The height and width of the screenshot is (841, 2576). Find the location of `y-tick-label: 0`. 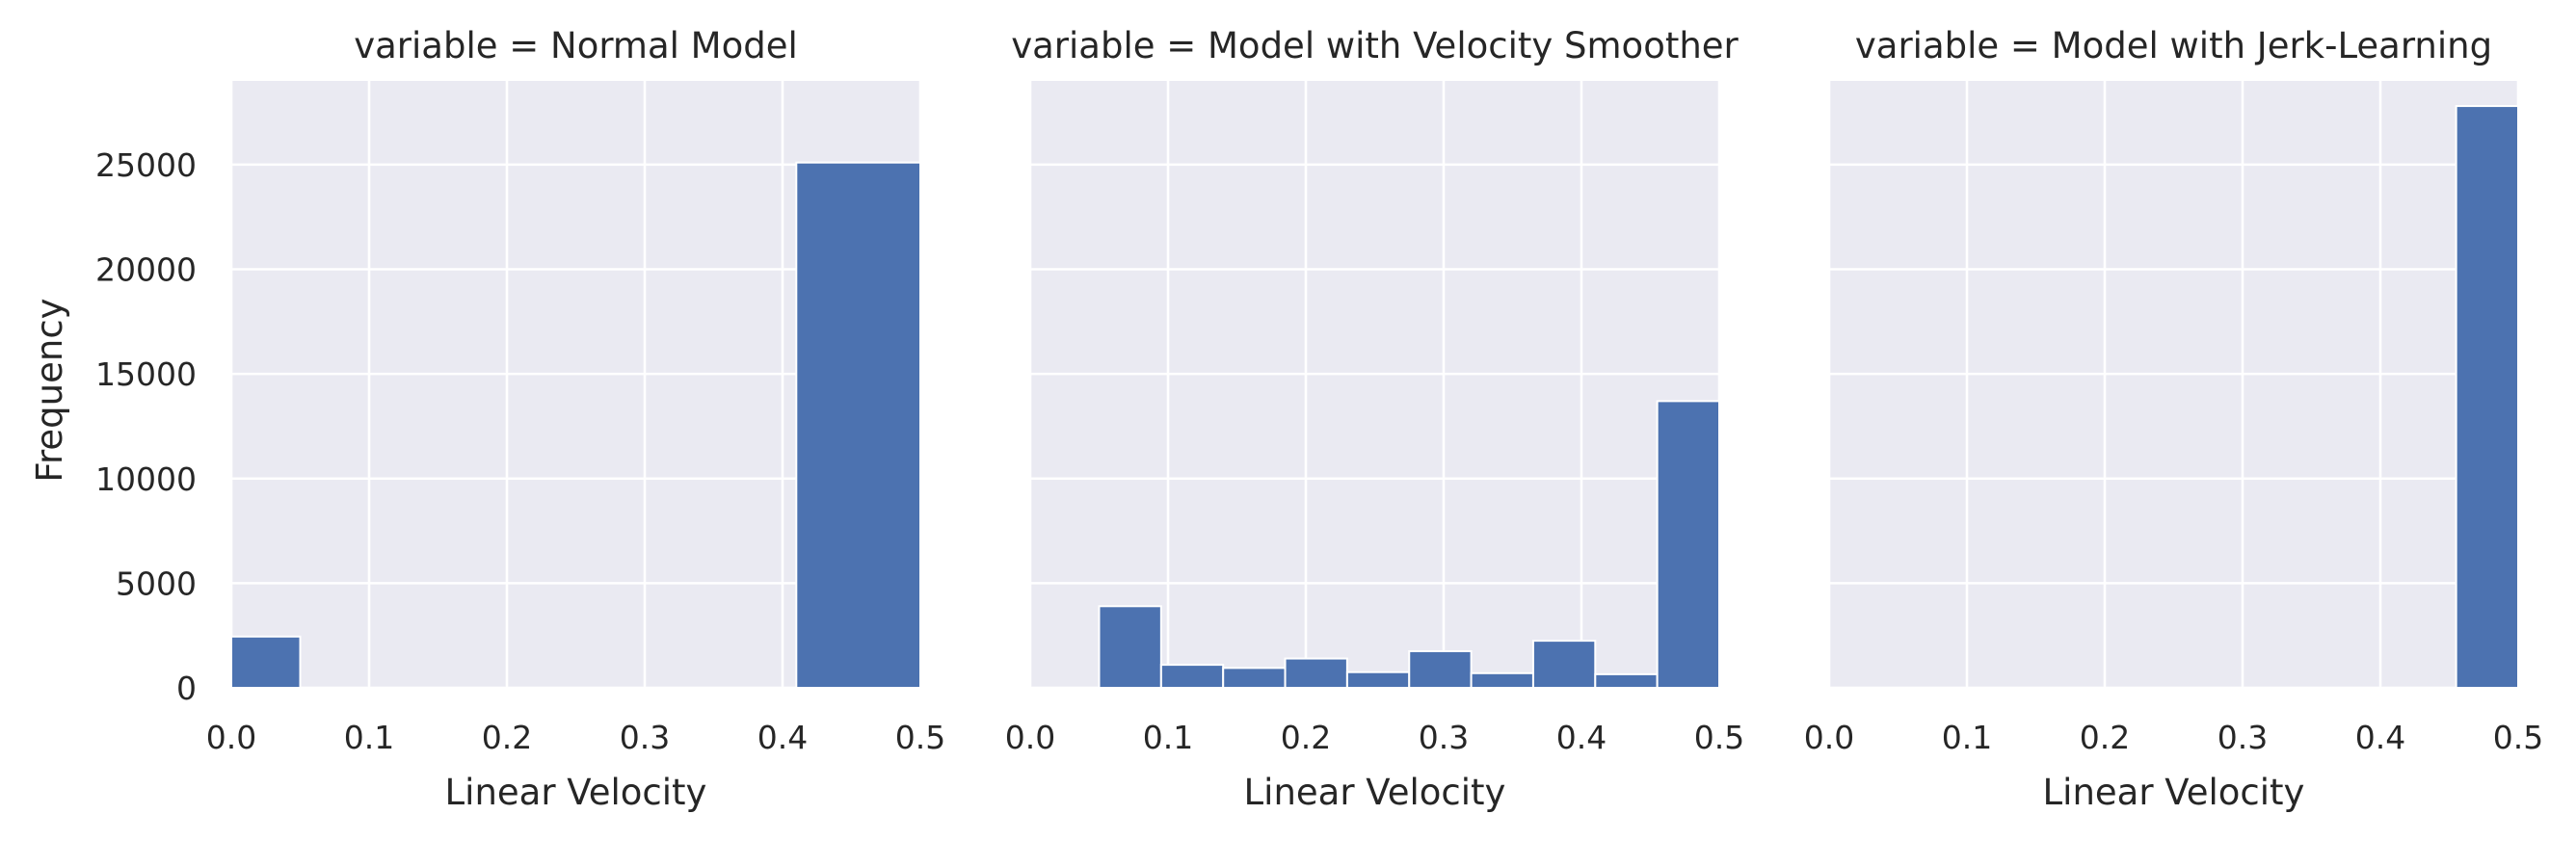

y-tick-label: 0 is located at coordinates (186, 688).